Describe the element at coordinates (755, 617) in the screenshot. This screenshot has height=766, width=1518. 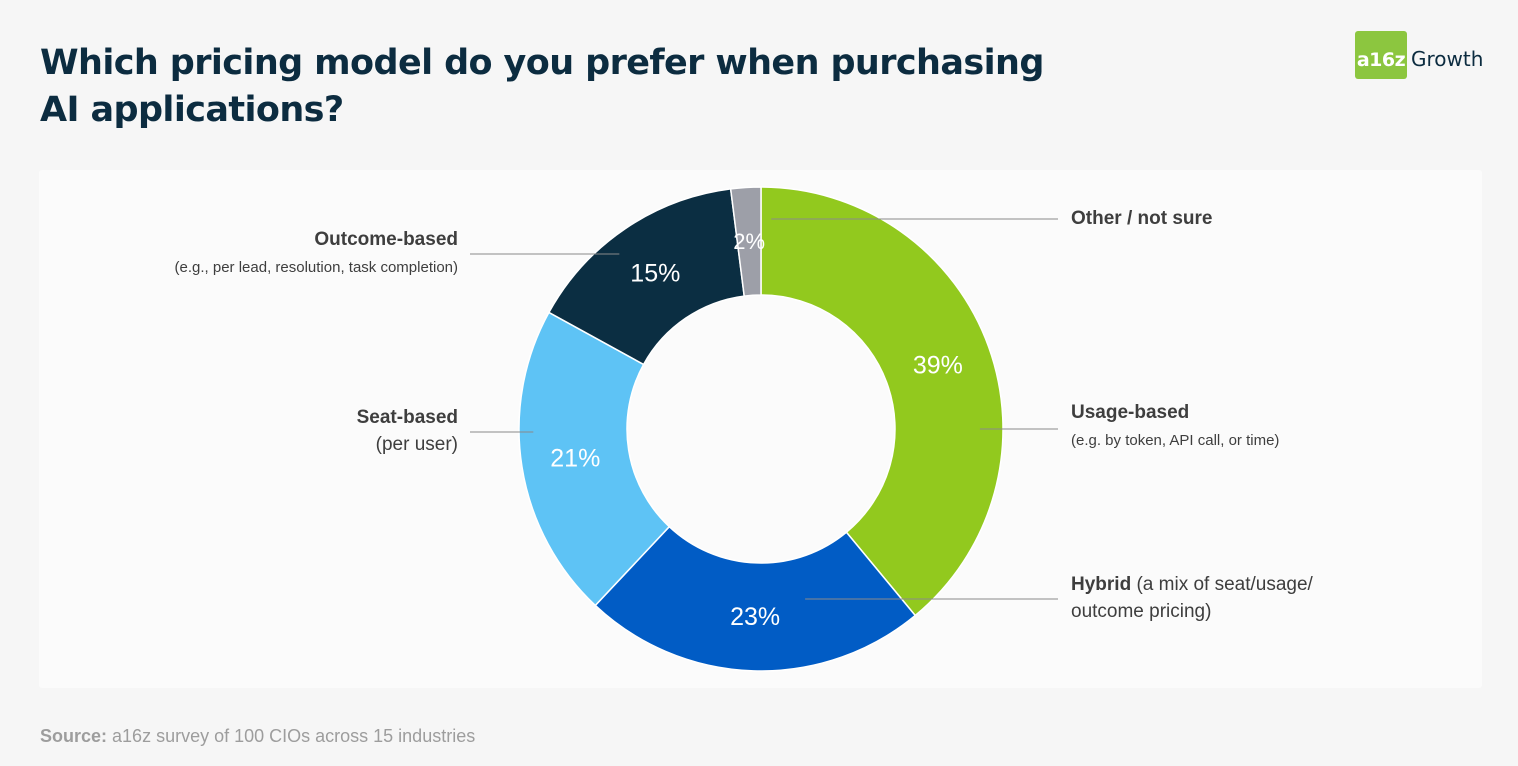
I see `value-label-hybrid: 23%` at that location.